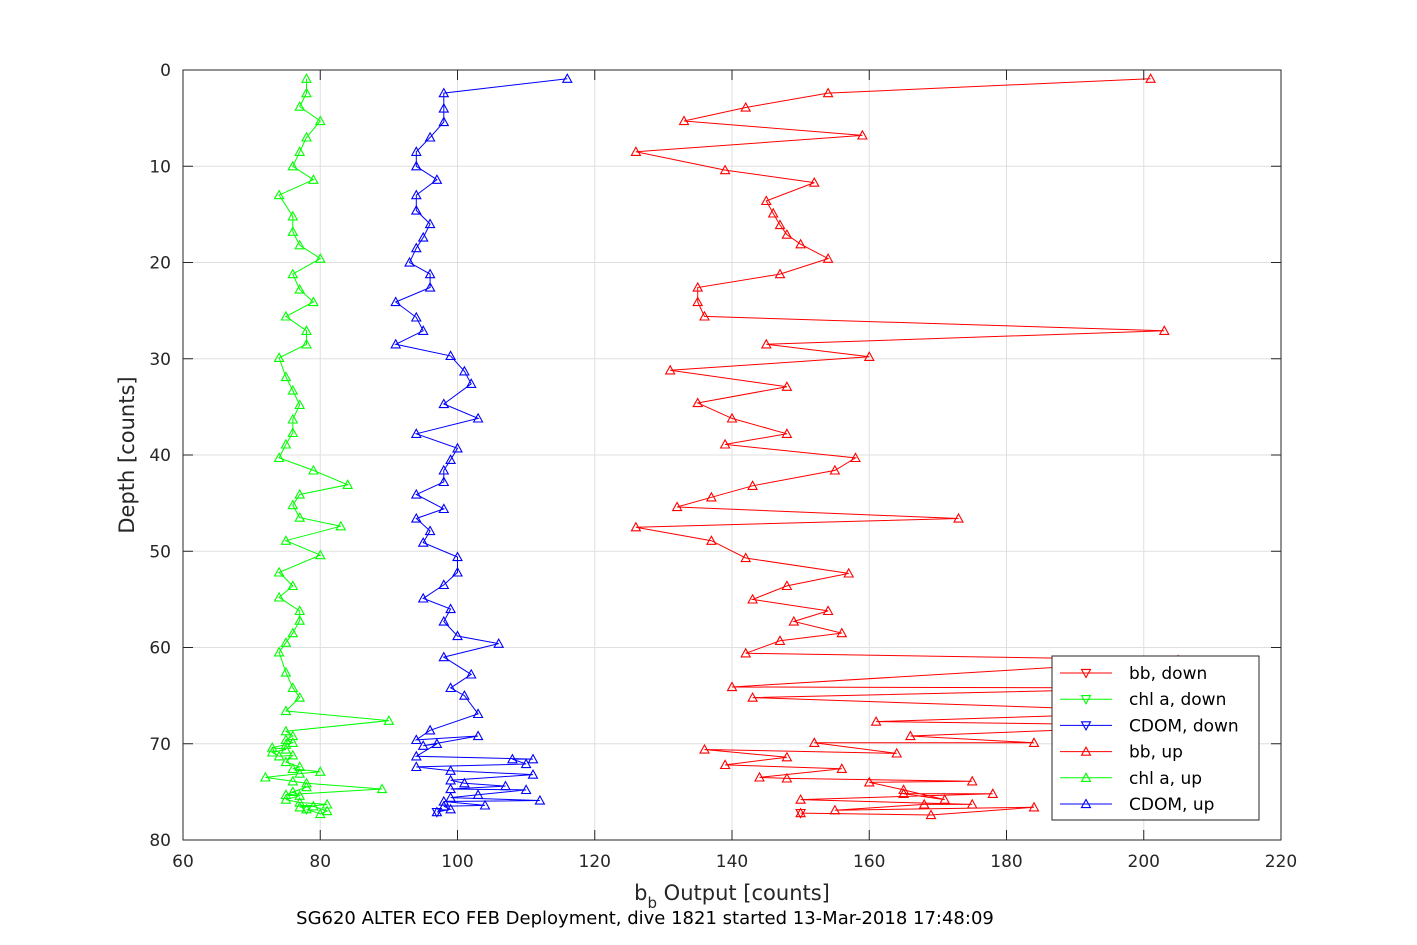 The image size is (1417, 945). I want to click on legend-entry-label: chl a, down, so click(1177, 700).